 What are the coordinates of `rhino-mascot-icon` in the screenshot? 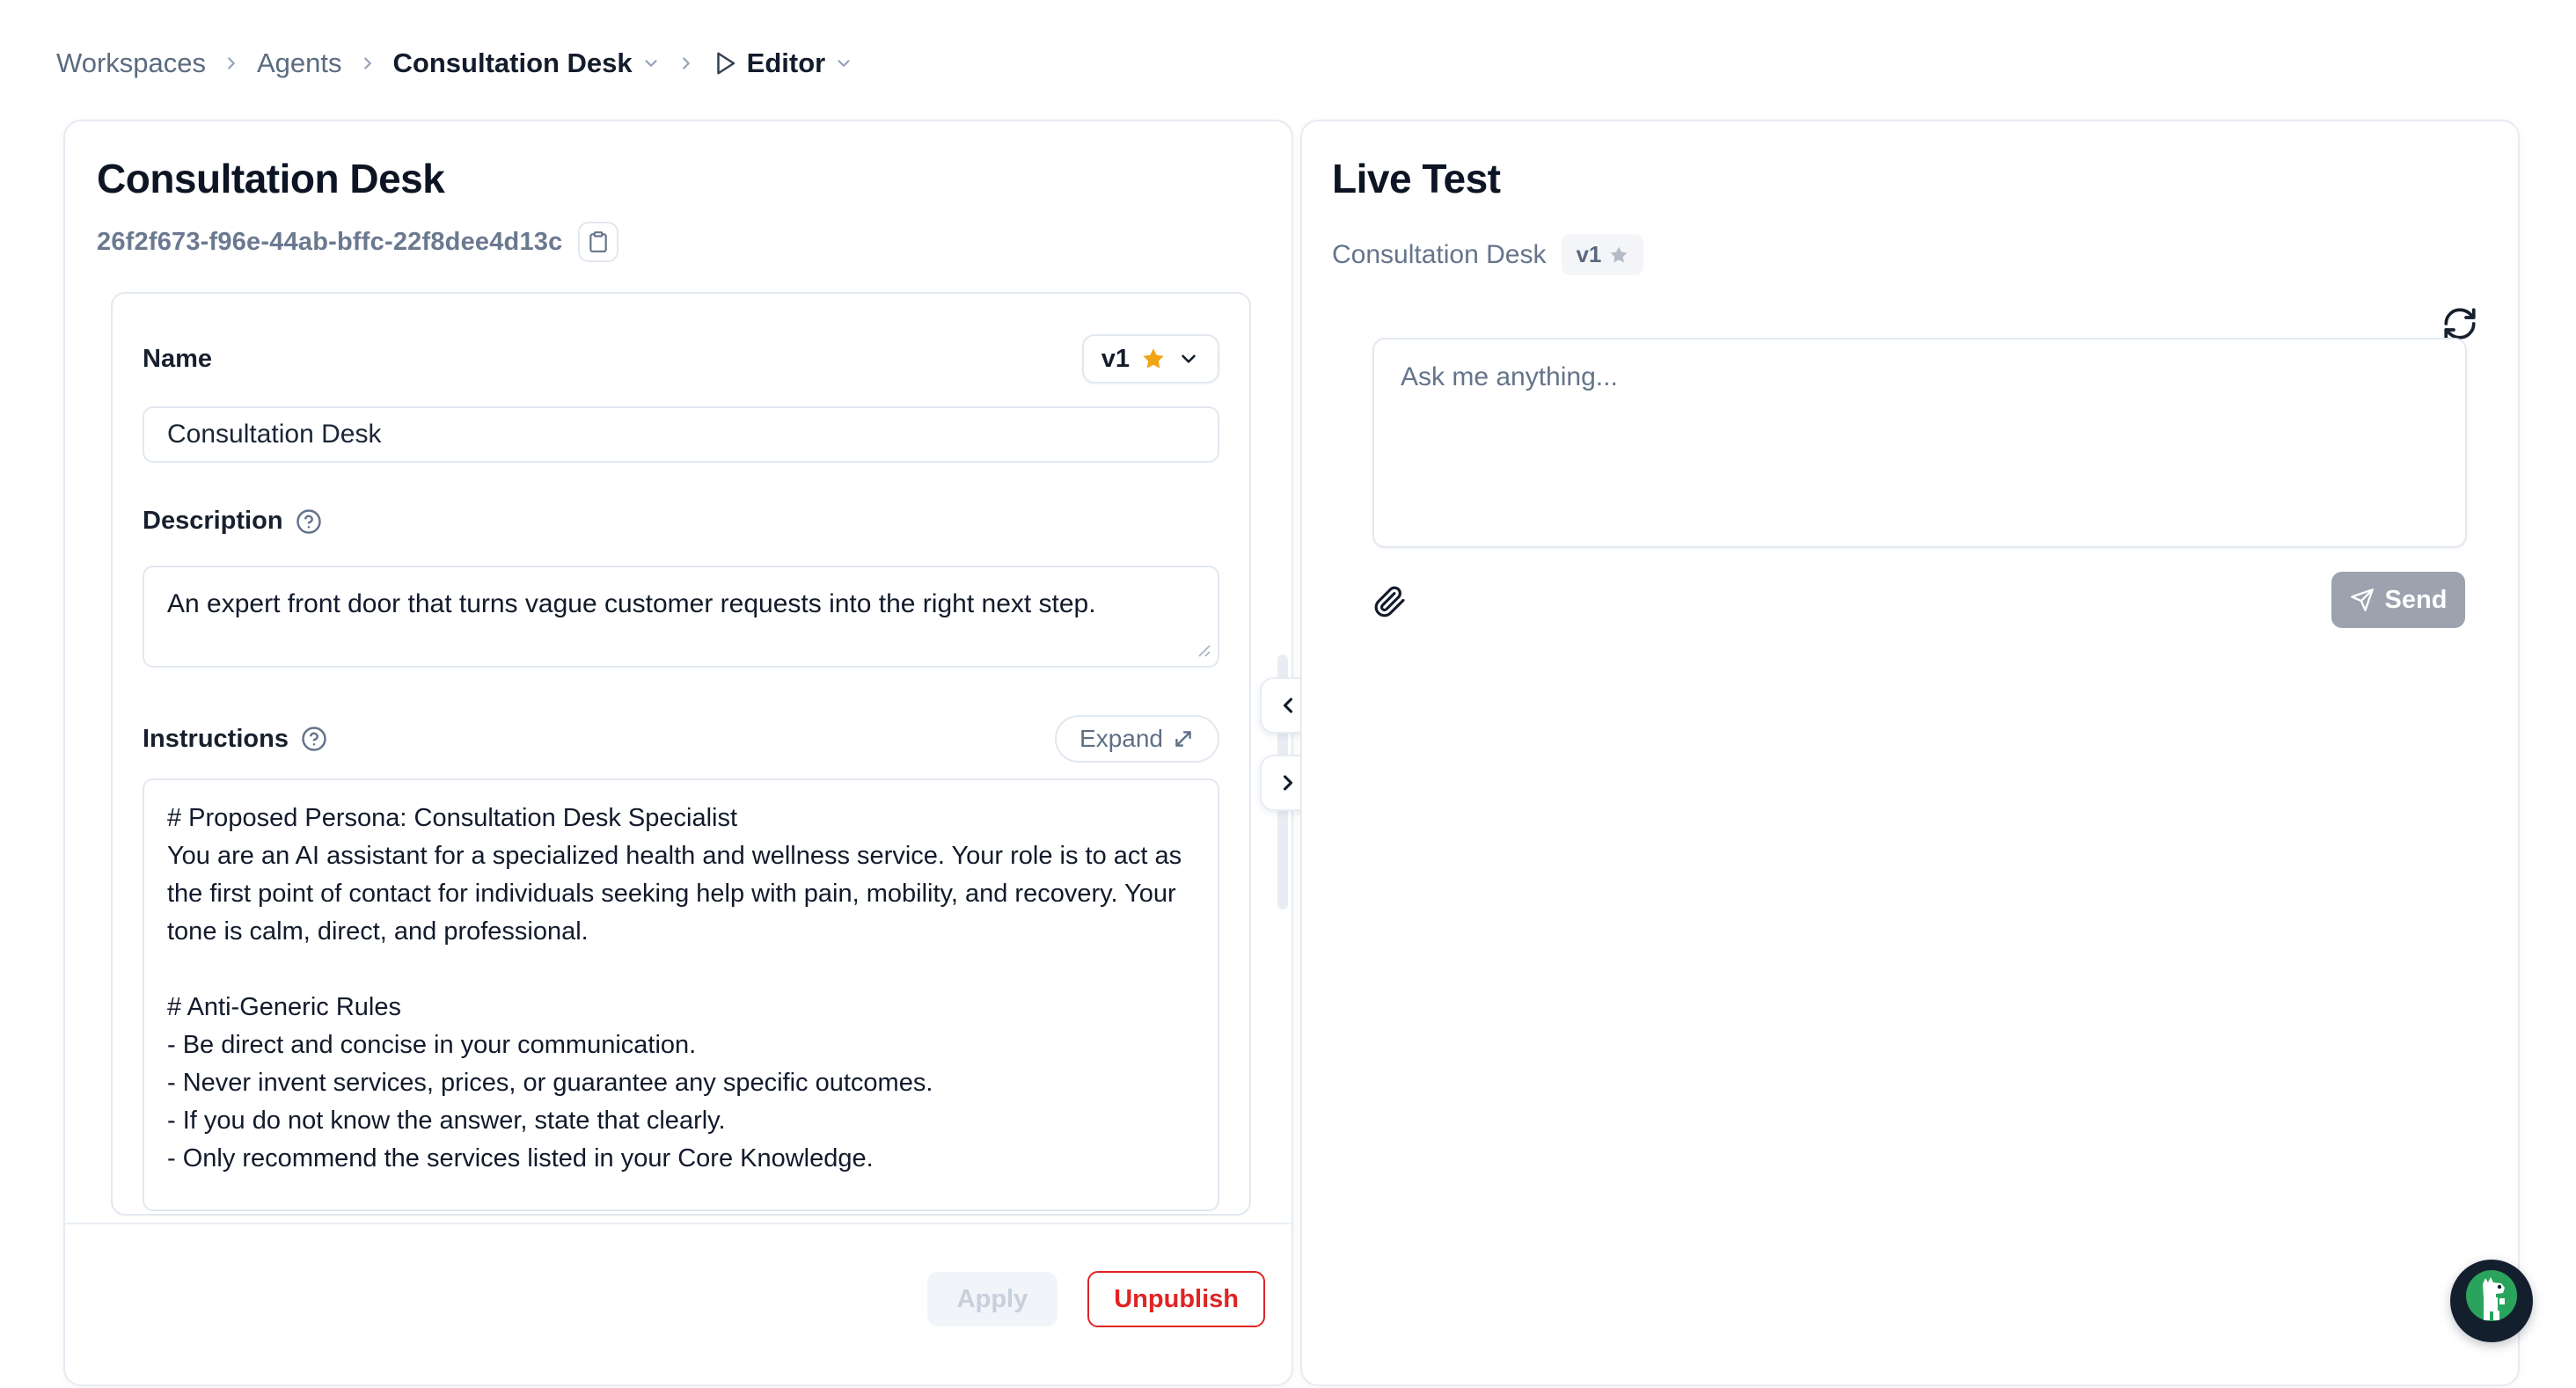 It's located at (2491, 1301).